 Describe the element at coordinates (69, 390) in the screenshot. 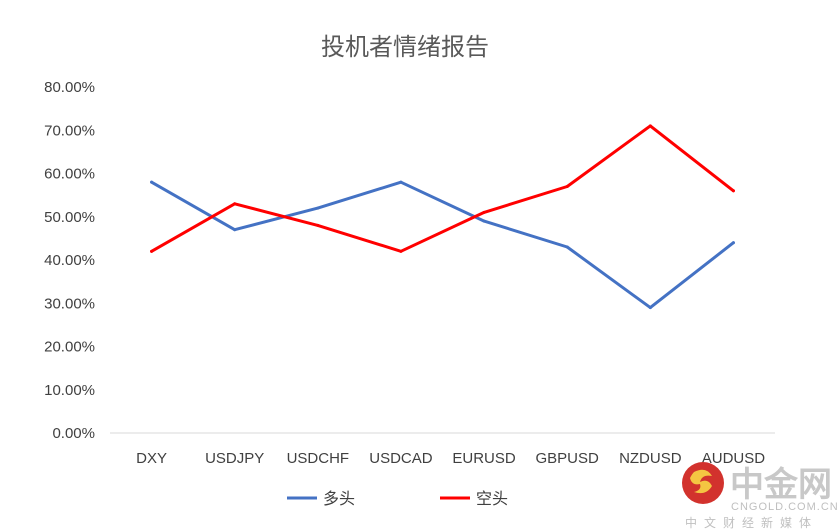

I see `y-tick-label: 10.00%` at that location.